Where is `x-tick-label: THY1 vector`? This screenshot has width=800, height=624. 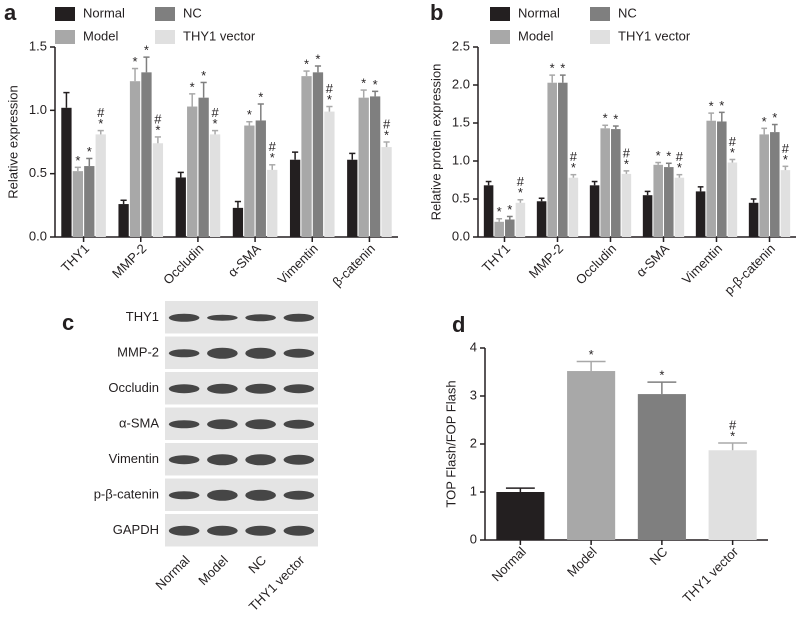
x-tick-label: THY1 vector is located at coordinates (710, 574).